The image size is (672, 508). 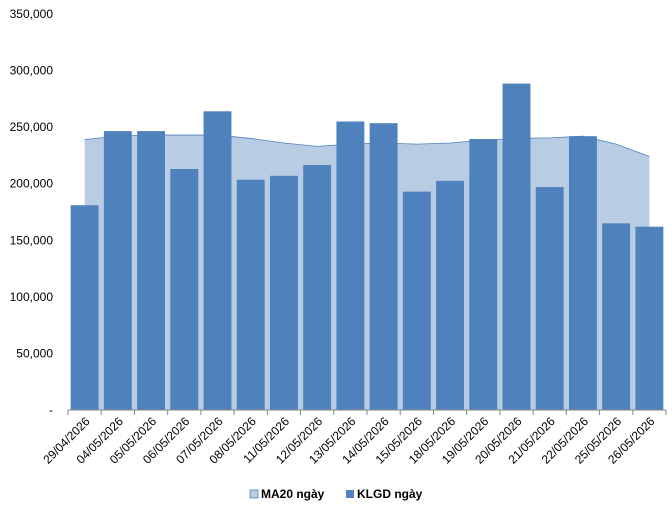 I want to click on legend: MA20 ngày KLGD ngày, so click(x=336, y=494).